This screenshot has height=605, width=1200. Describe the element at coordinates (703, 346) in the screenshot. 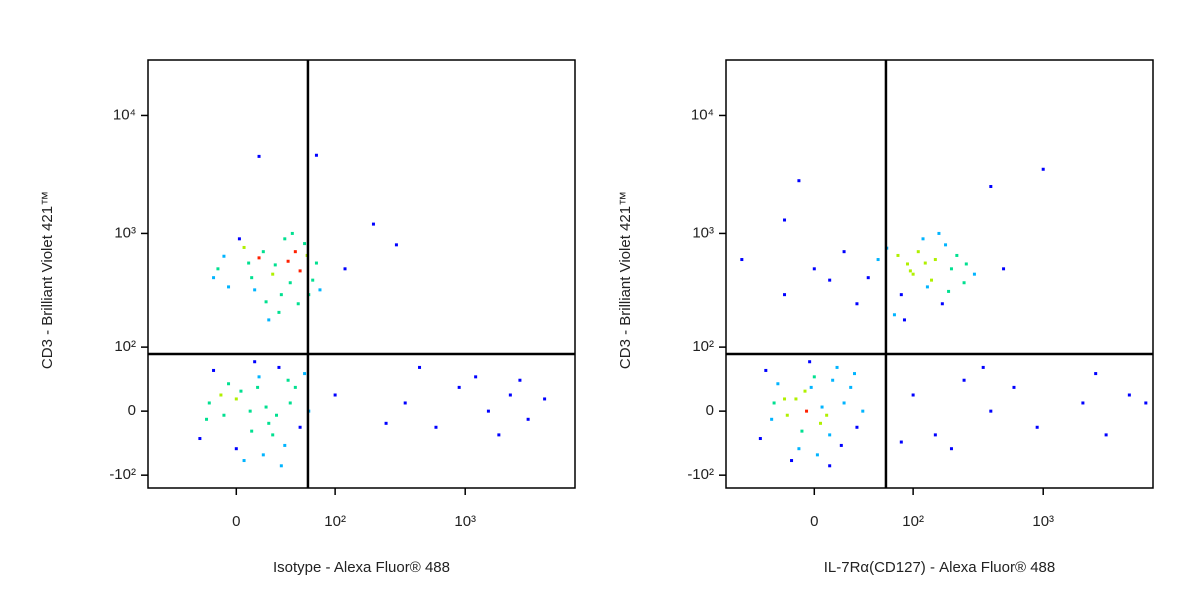

I see `y-tick-label: 10²` at that location.